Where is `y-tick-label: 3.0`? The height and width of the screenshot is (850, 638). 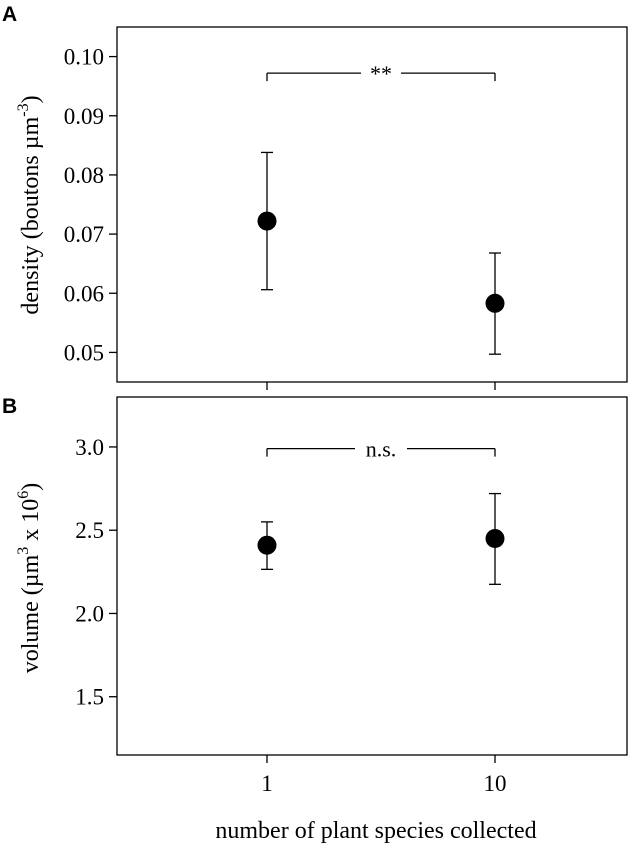
y-tick-label: 3.0 is located at coordinates (89, 447).